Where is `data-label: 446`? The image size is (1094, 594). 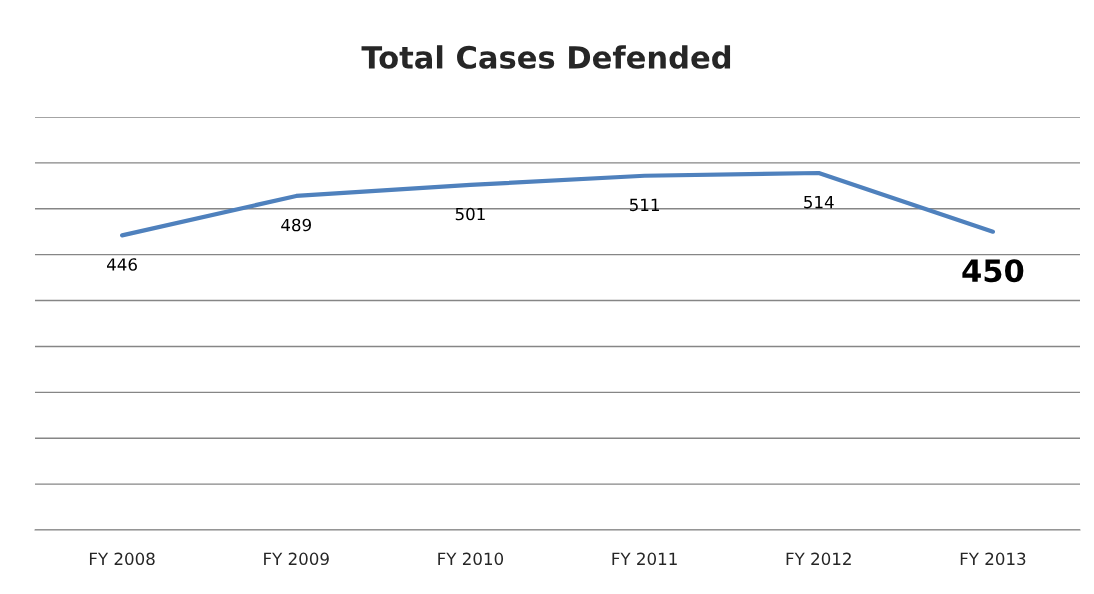 data-label: 446 is located at coordinates (121, 264).